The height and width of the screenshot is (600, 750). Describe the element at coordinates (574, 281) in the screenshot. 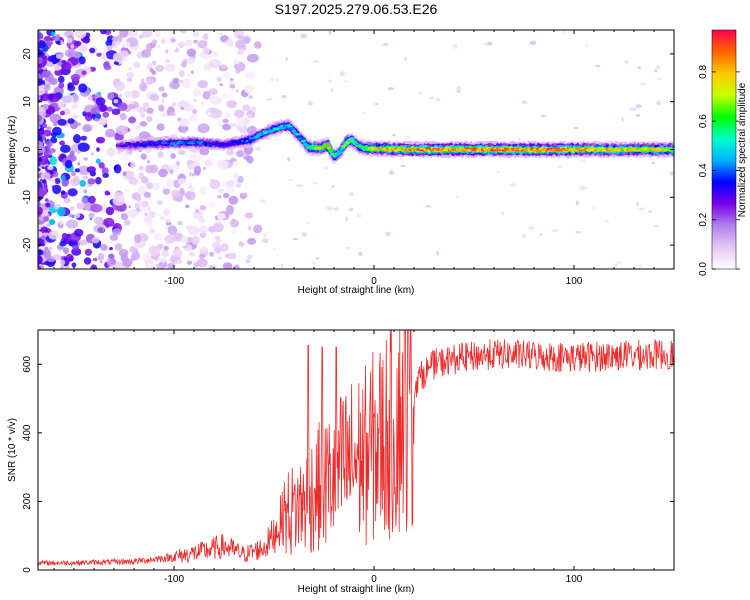

I see `x-tick-label: 100` at that location.